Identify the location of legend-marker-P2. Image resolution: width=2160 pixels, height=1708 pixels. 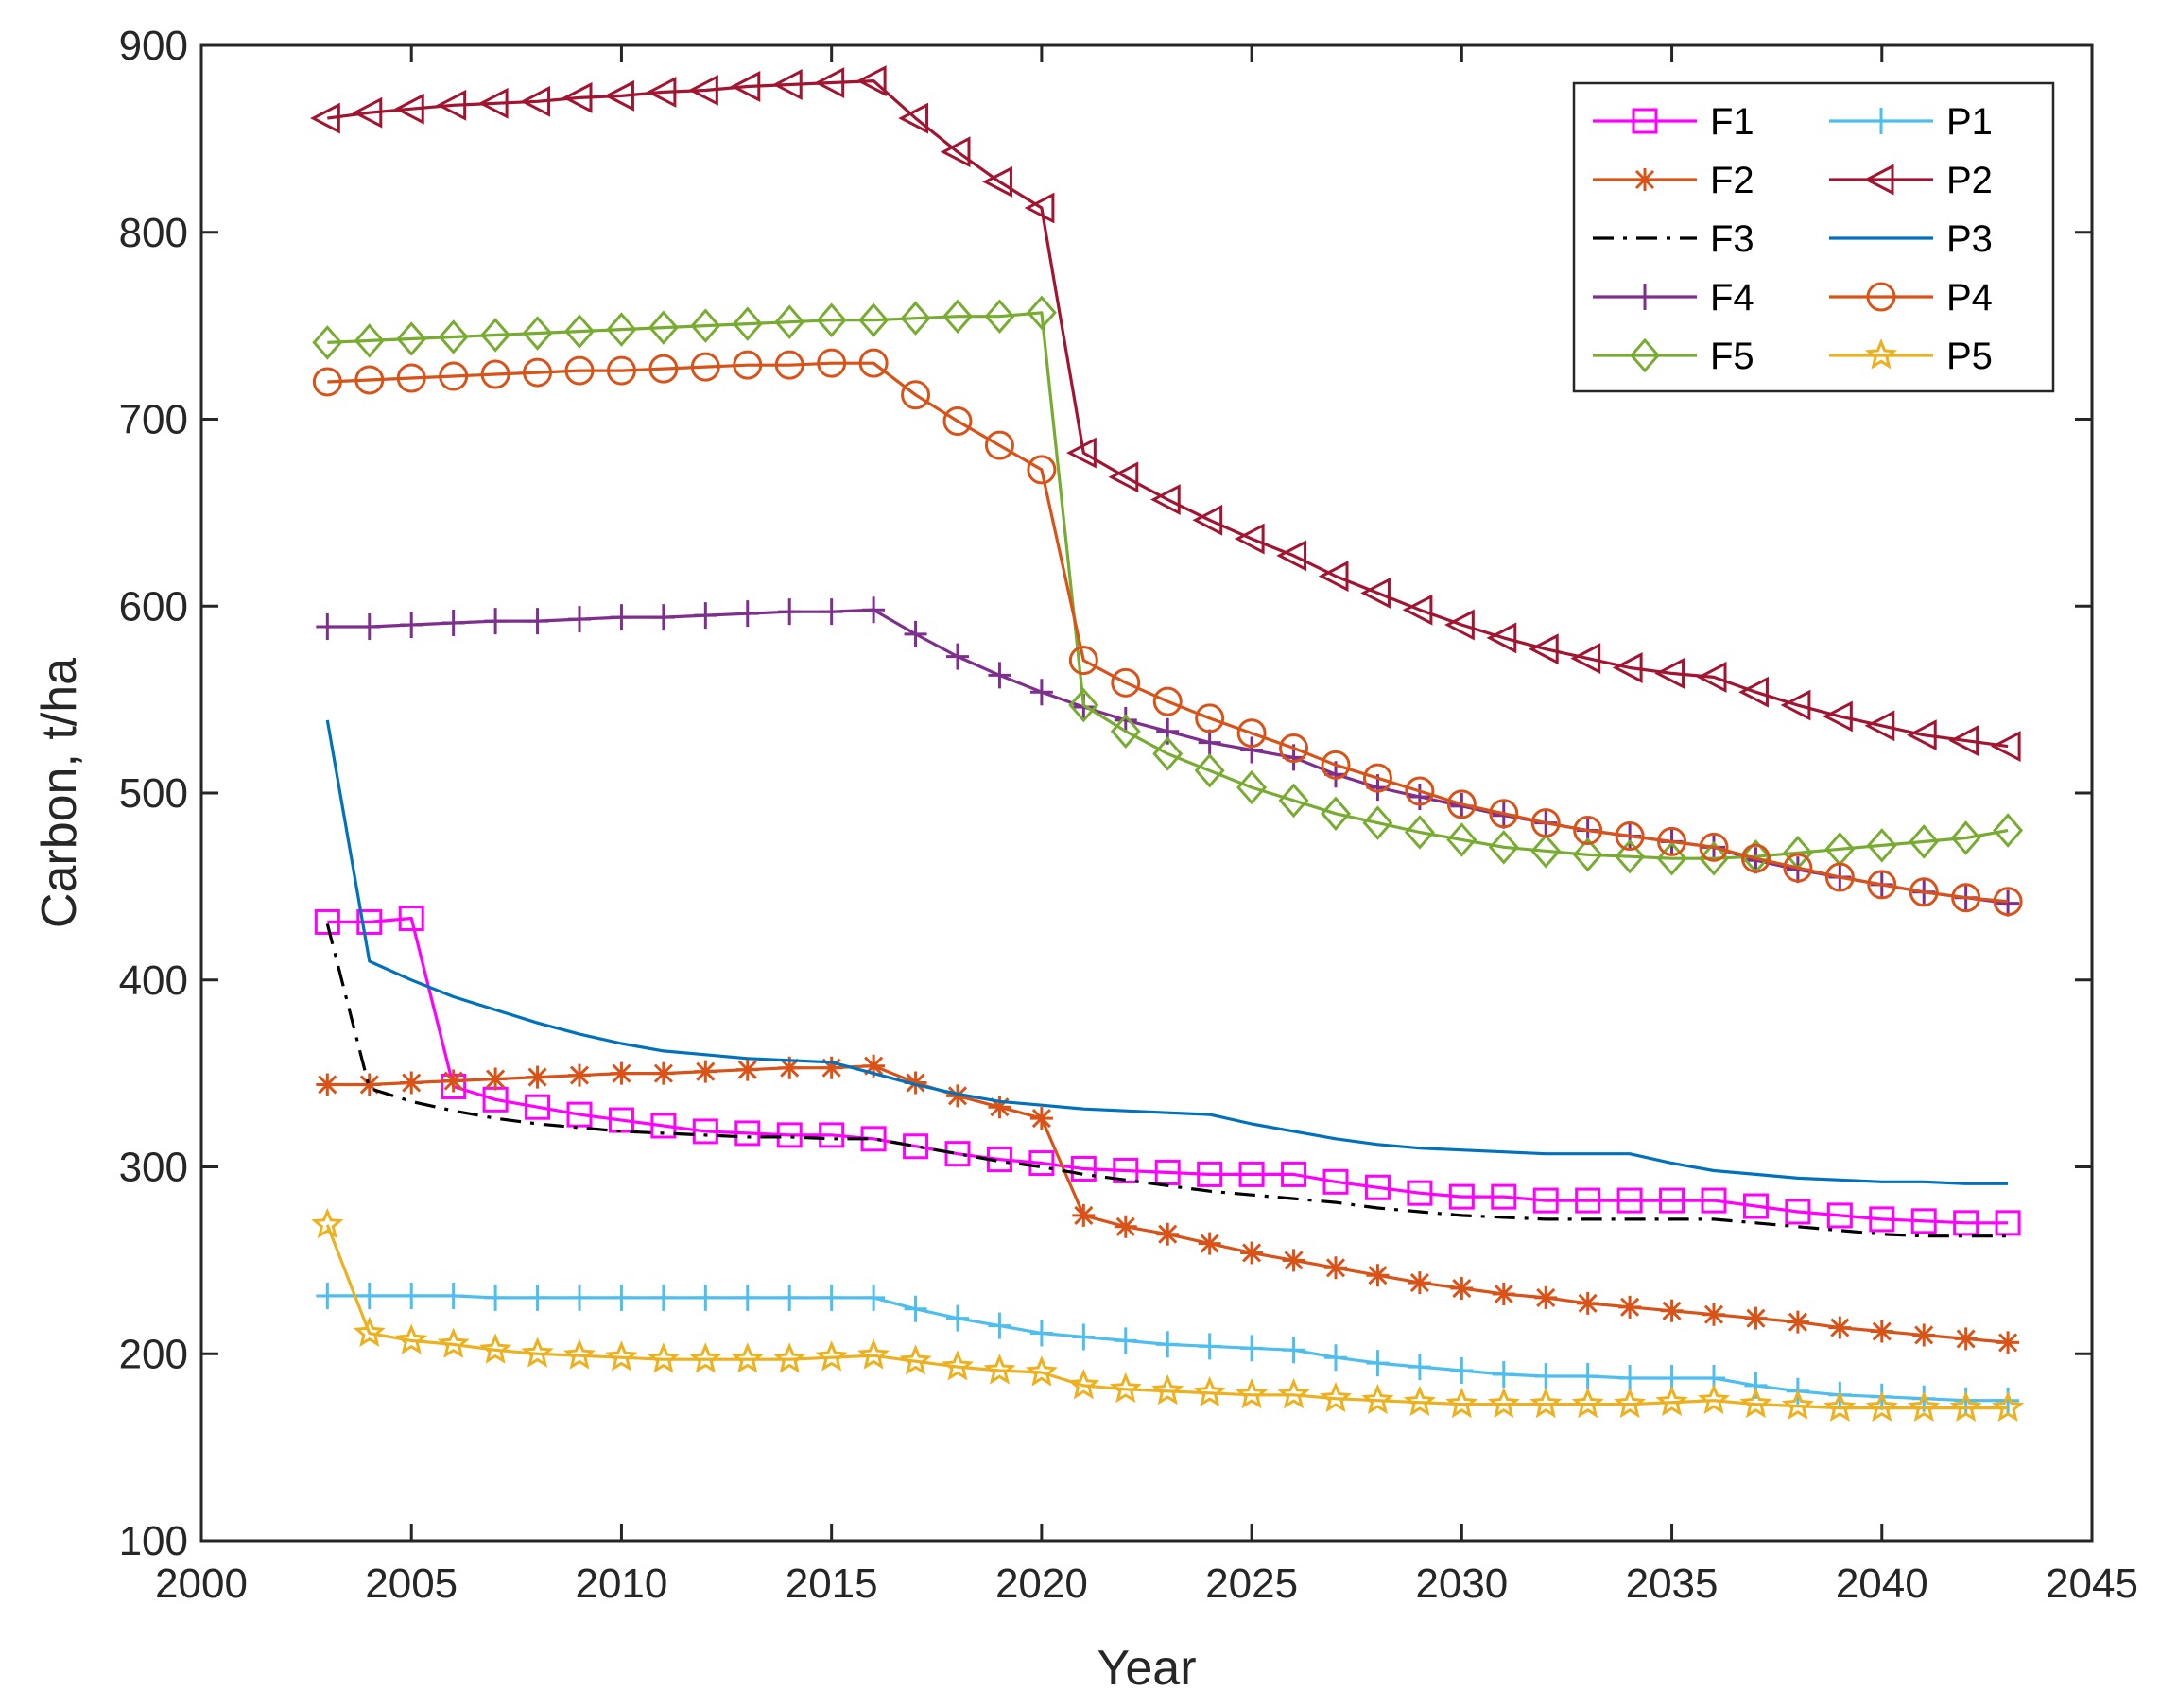
(1879, 180).